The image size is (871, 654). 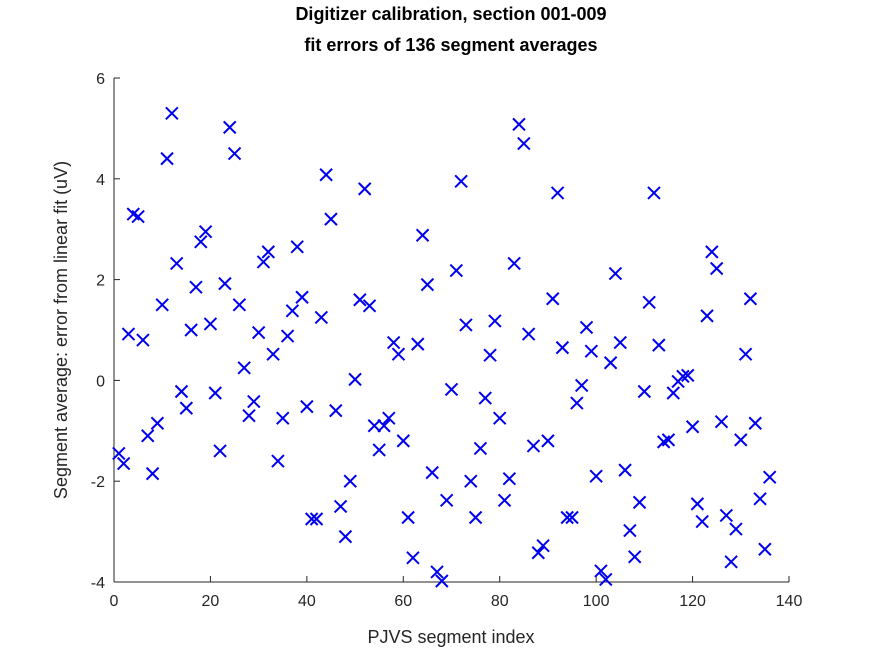 What do you see at coordinates (98, 482) in the screenshot?
I see `y-tick-label: -2` at bounding box center [98, 482].